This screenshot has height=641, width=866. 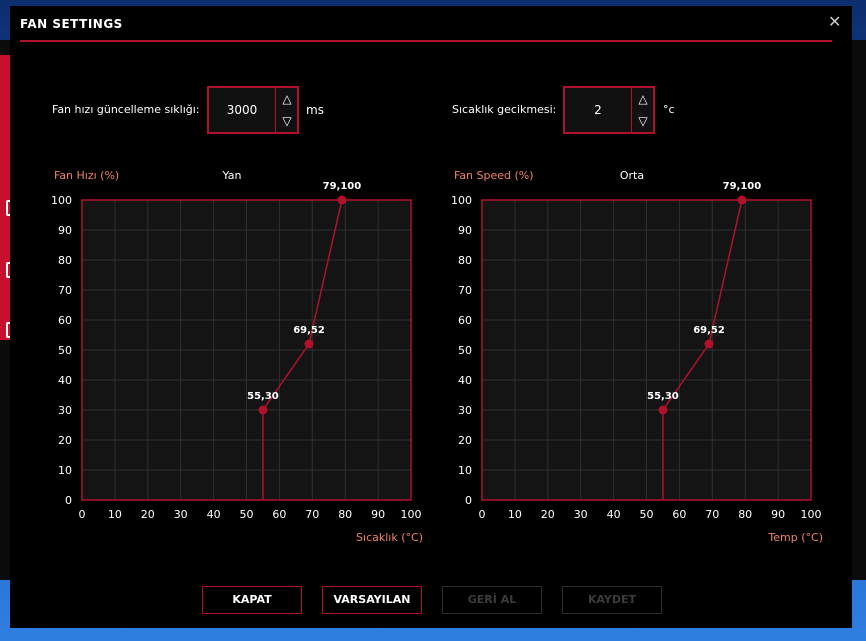 What do you see at coordinates (86, 175) in the screenshot?
I see `y-axis-label: Fan Hızı (%)` at bounding box center [86, 175].